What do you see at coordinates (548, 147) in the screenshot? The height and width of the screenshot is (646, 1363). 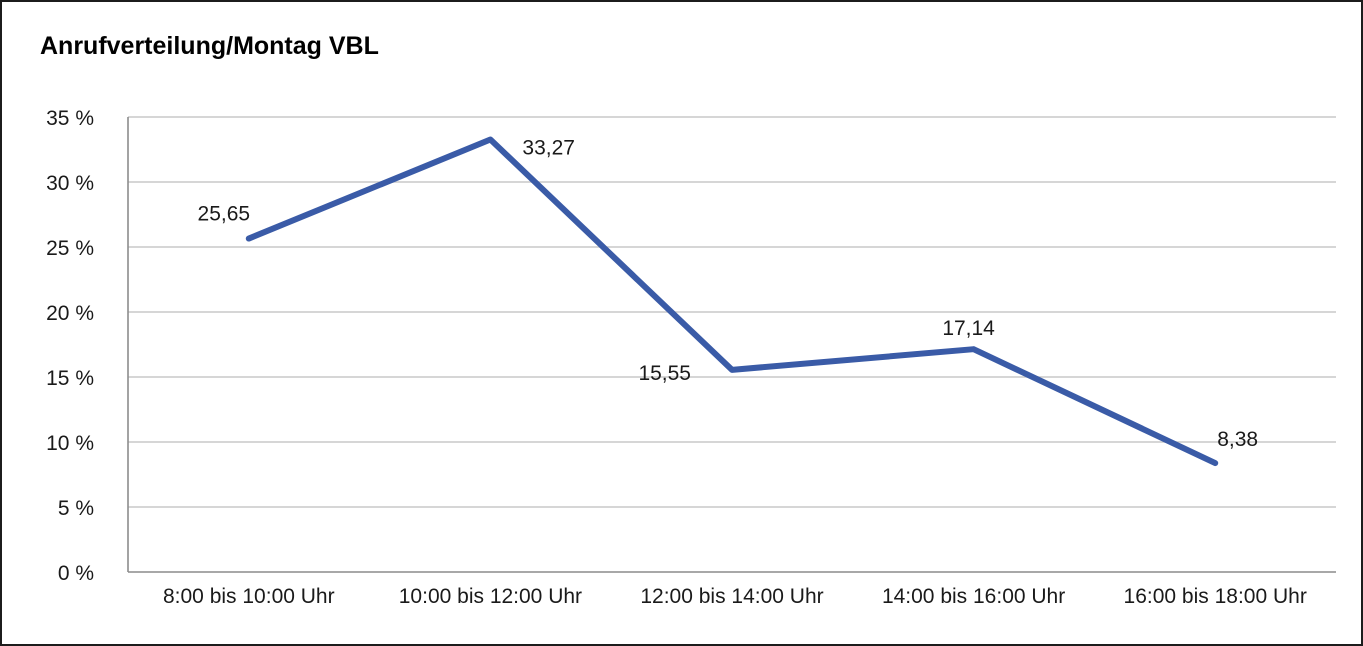 I see `data-label: 33,27` at bounding box center [548, 147].